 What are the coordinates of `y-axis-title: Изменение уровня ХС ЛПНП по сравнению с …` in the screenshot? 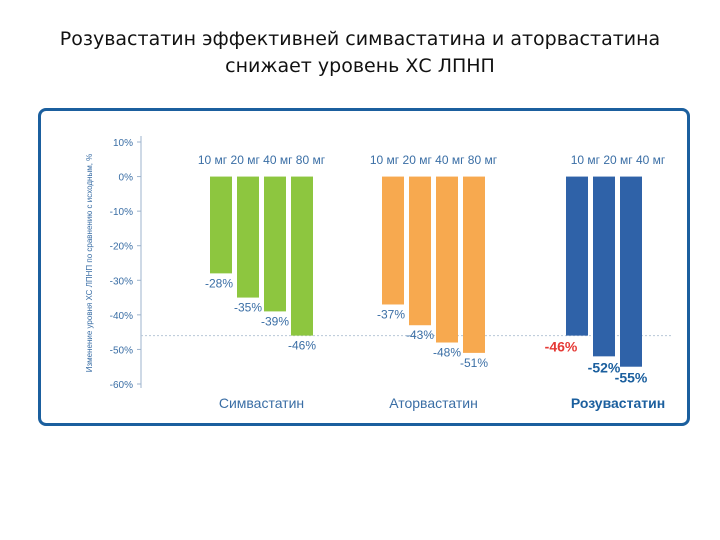 It's located at (89, 263).